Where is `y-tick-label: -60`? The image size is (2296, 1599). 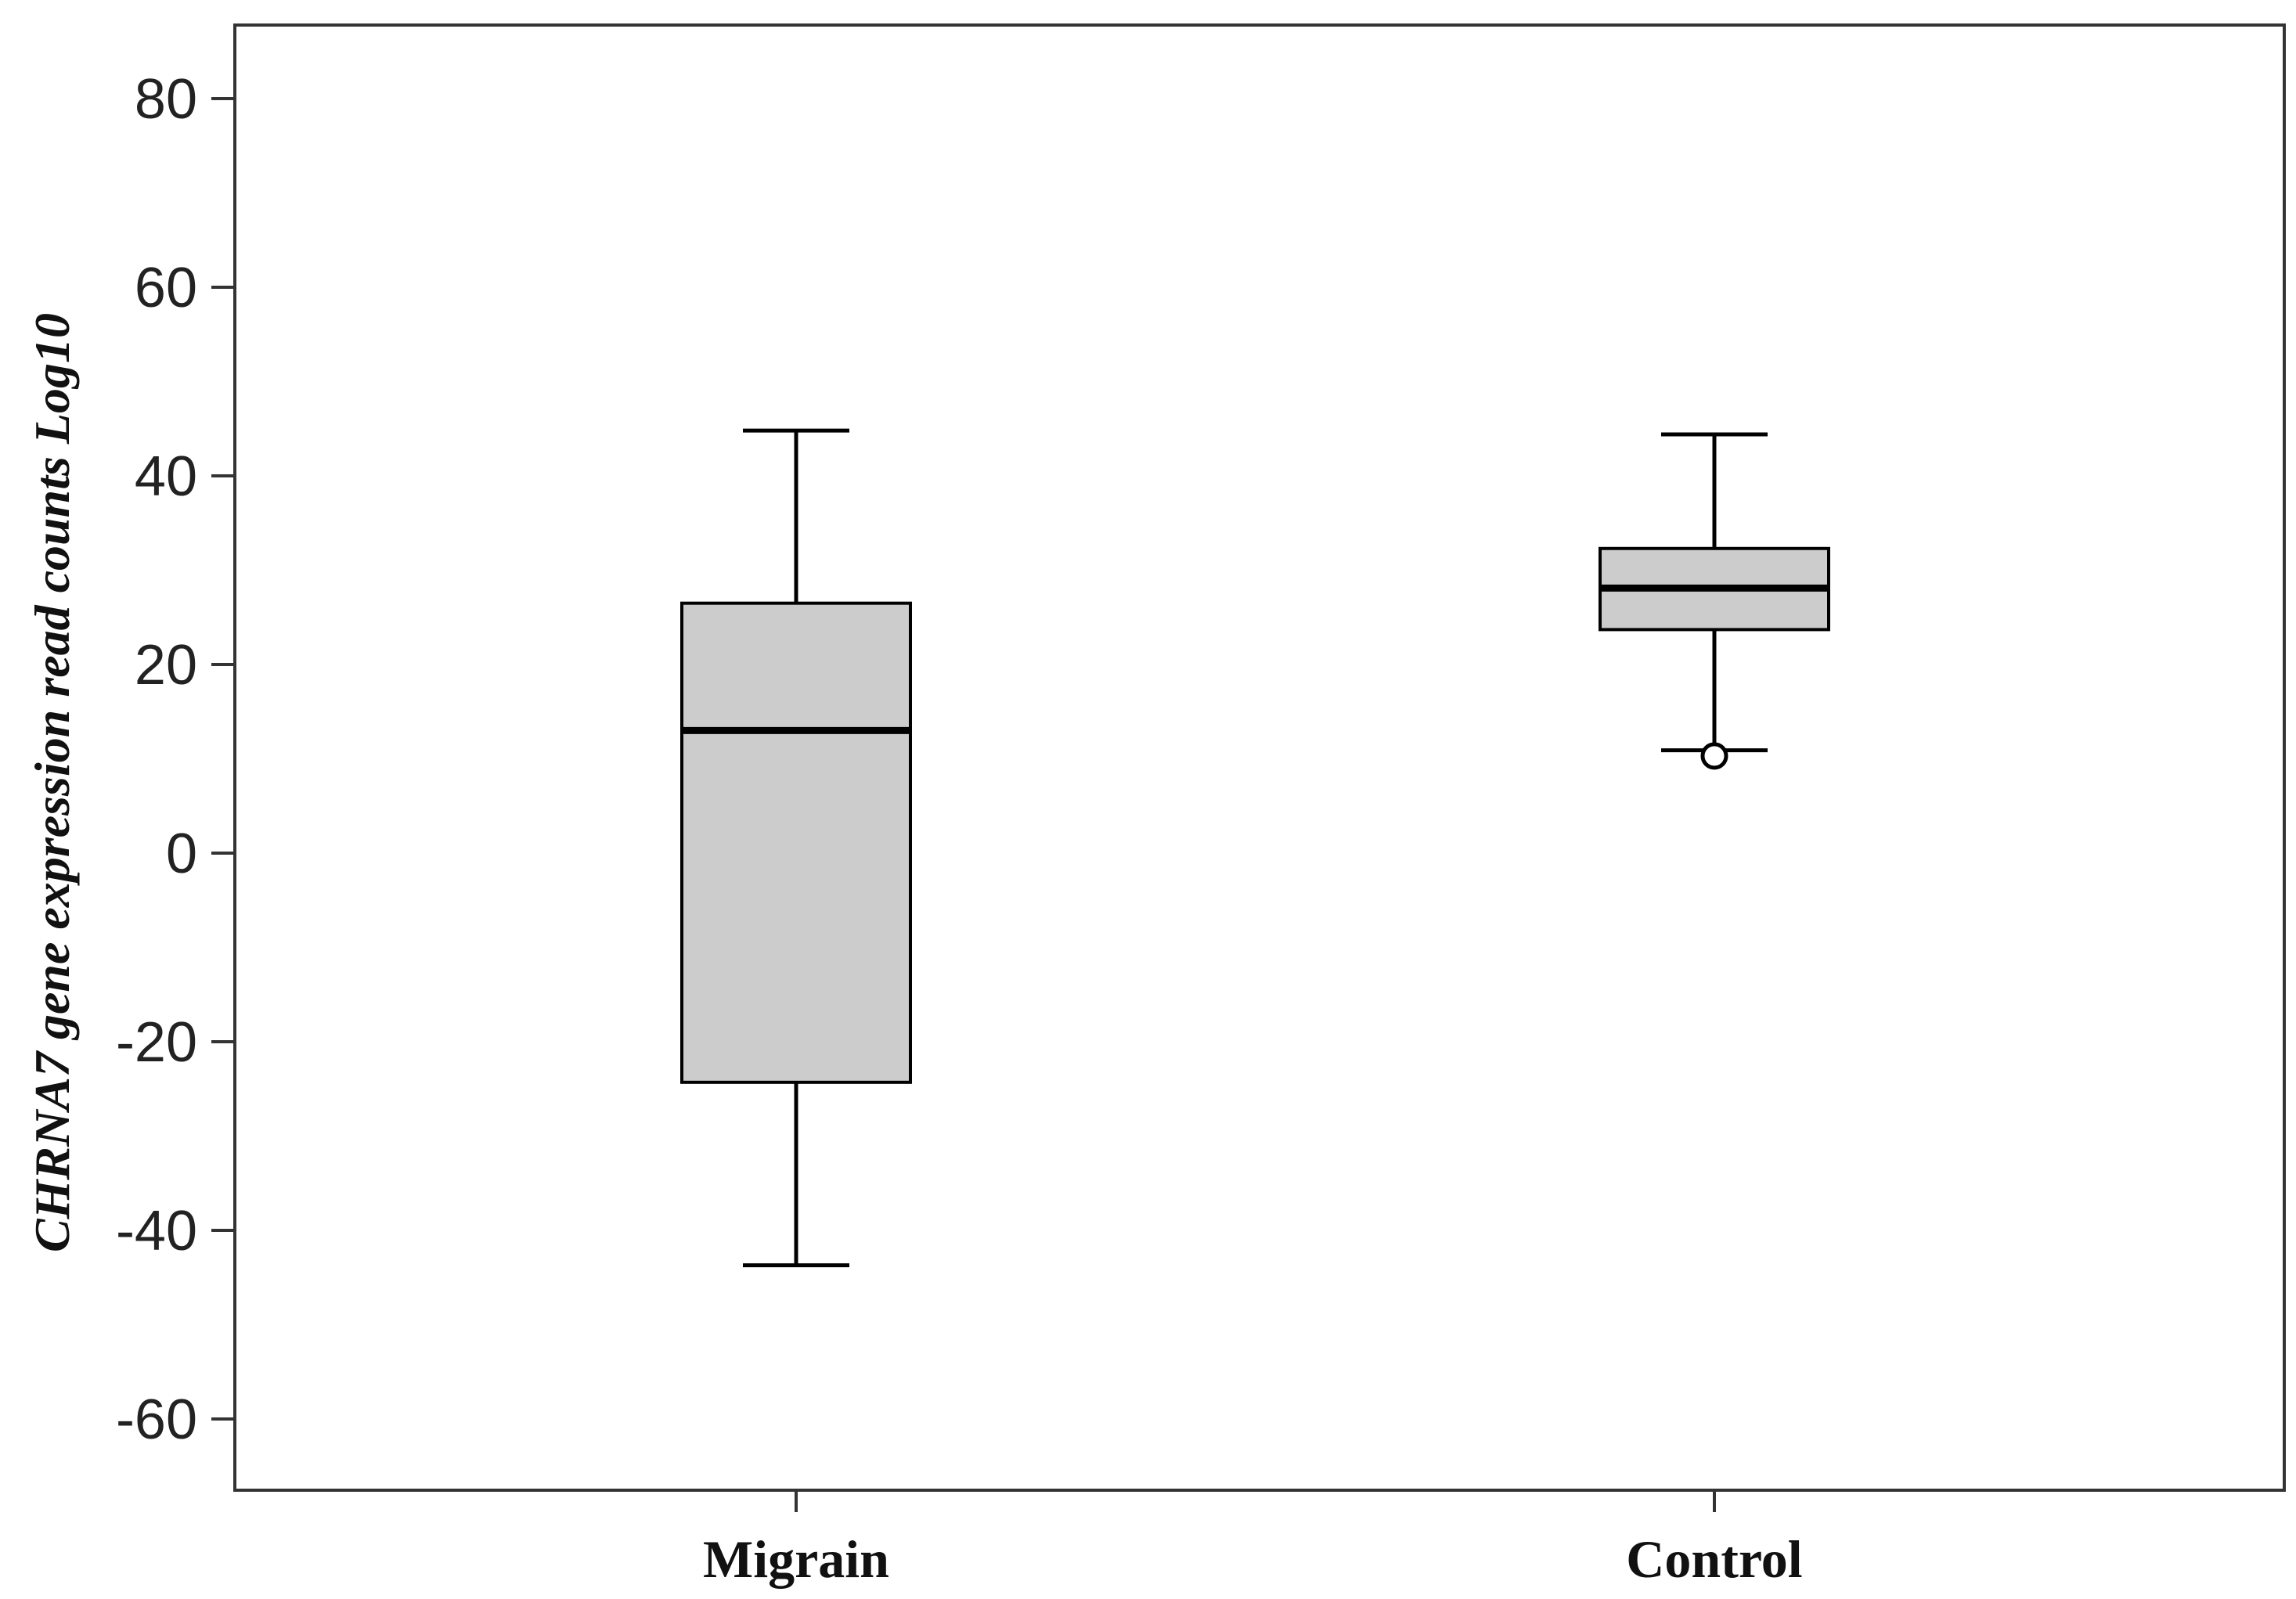 y-tick-label: -60 is located at coordinates (156, 1419).